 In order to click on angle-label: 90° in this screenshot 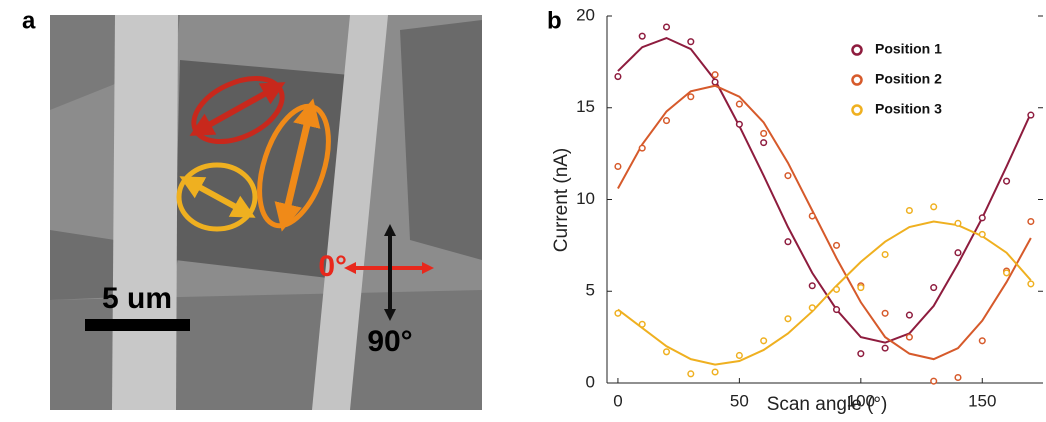, I will do `click(389, 341)`.